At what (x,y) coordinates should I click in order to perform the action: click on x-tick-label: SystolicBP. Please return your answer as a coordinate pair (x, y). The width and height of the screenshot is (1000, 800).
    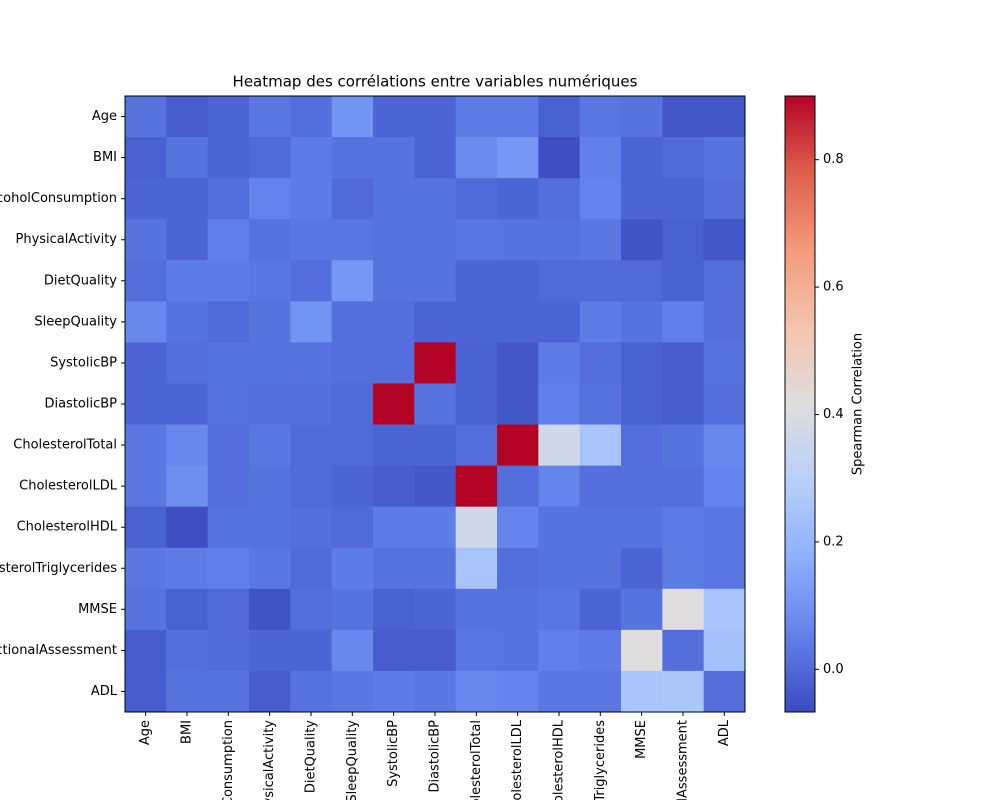
    Looking at the image, I should click on (393, 753).